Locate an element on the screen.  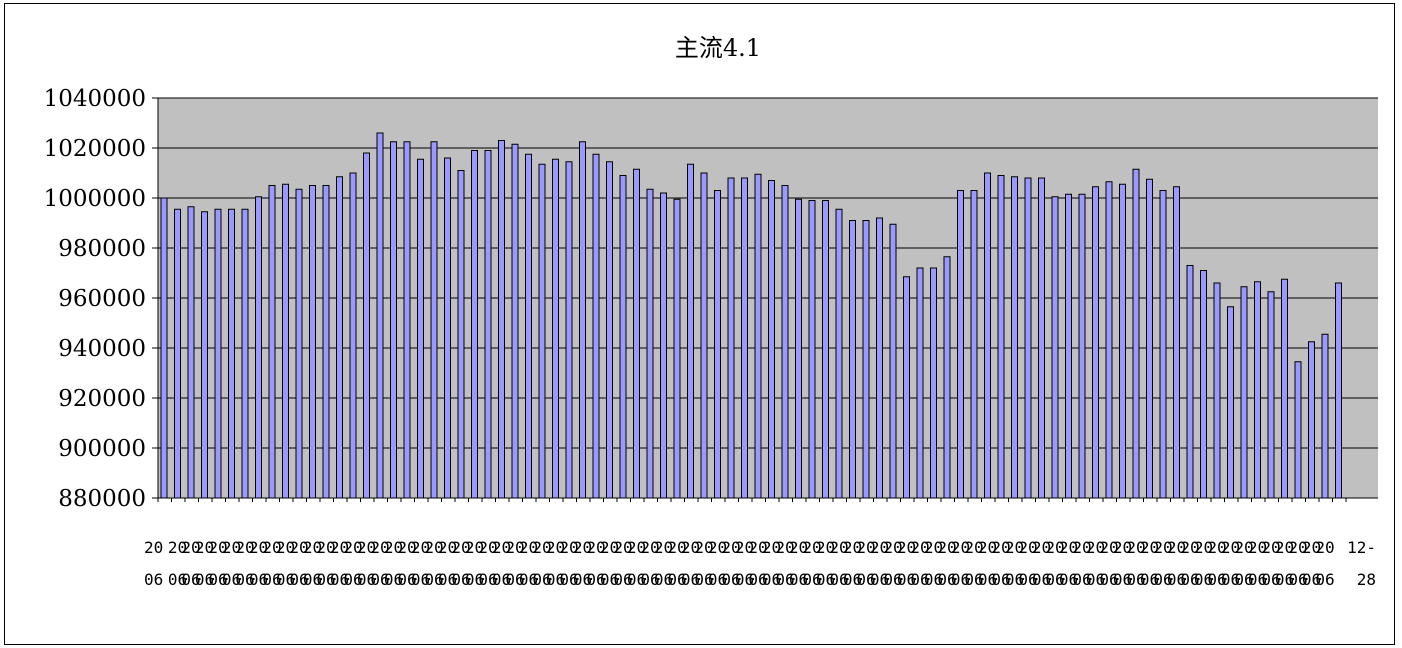
y-tick-label: 1040000 is located at coordinates (95, 99).